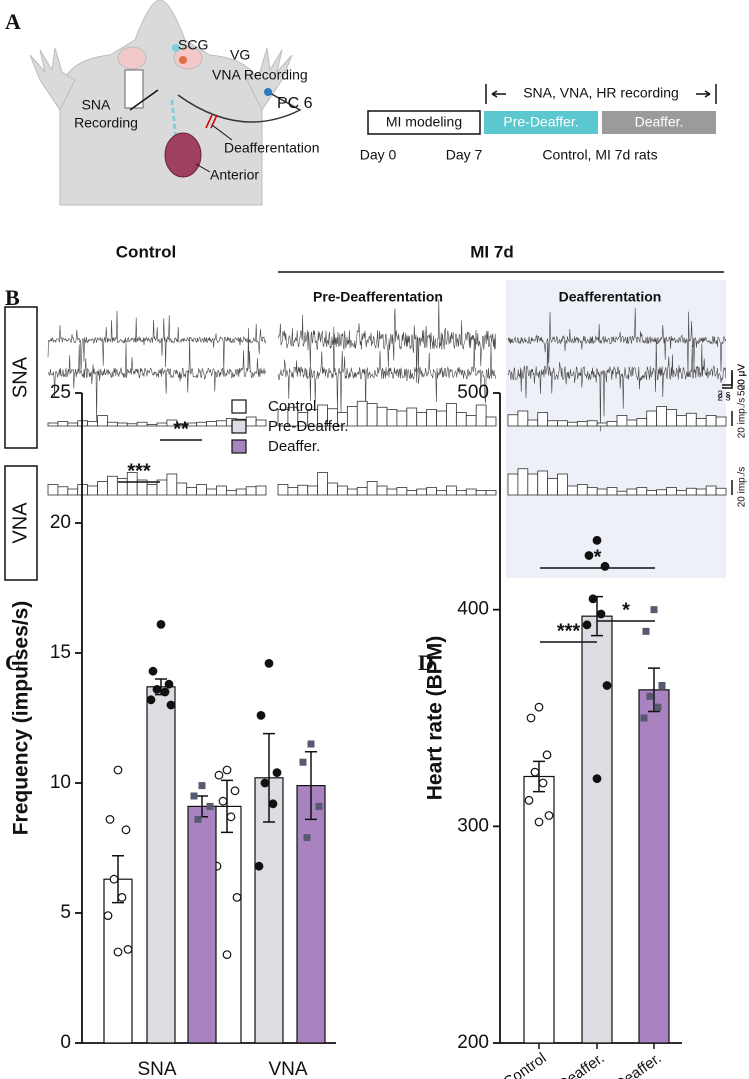 This screenshot has width=749, height=1079. I want to click on timeline-note: Control, MI 7d rats, so click(599, 155).